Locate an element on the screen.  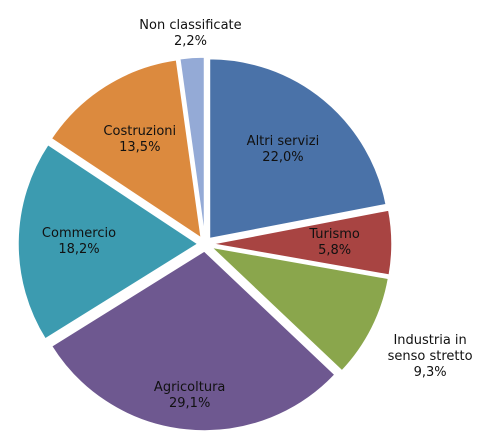
value-label: 18,2% is located at coordinates (79, 250).